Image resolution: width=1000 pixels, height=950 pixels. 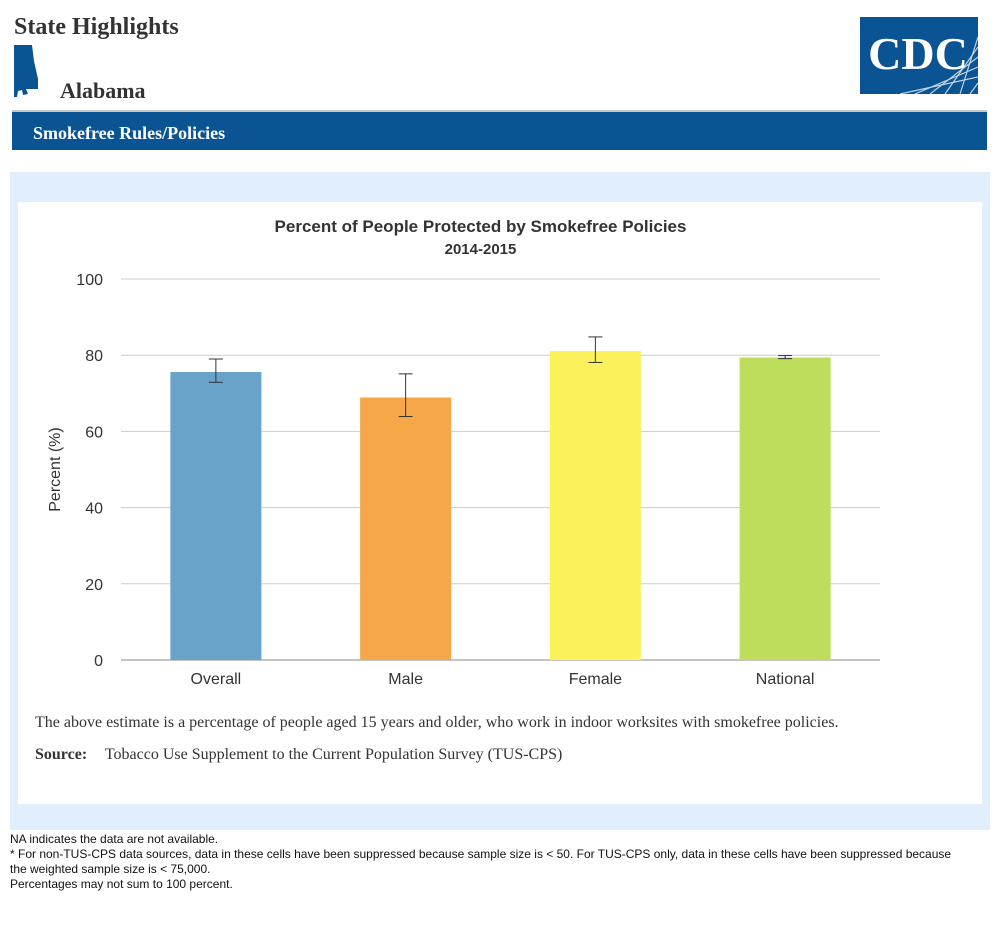 I want to click on bar-overall, so click(x=216, y=515).